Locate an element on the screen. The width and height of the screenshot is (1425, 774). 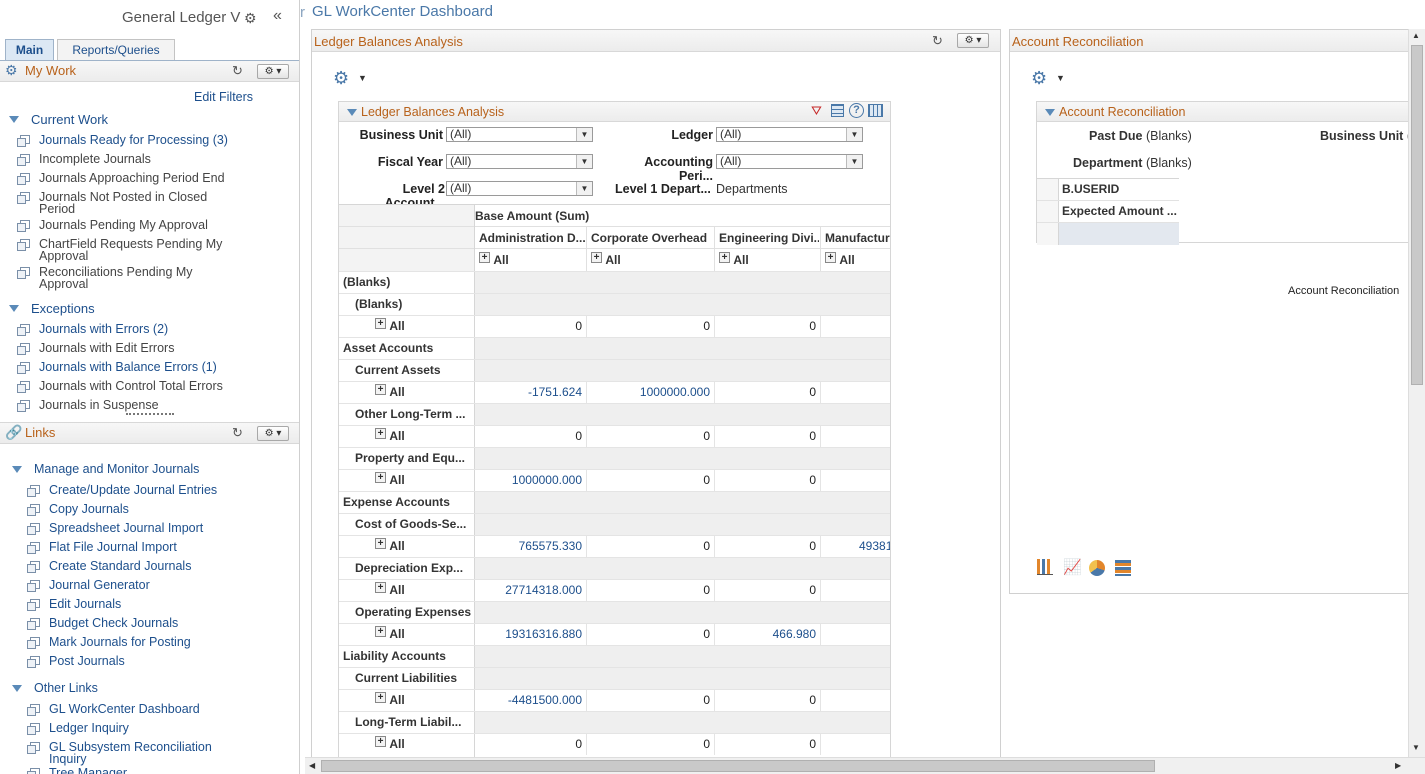
other-links-title: Other Links is located at coordinates (66, 688).